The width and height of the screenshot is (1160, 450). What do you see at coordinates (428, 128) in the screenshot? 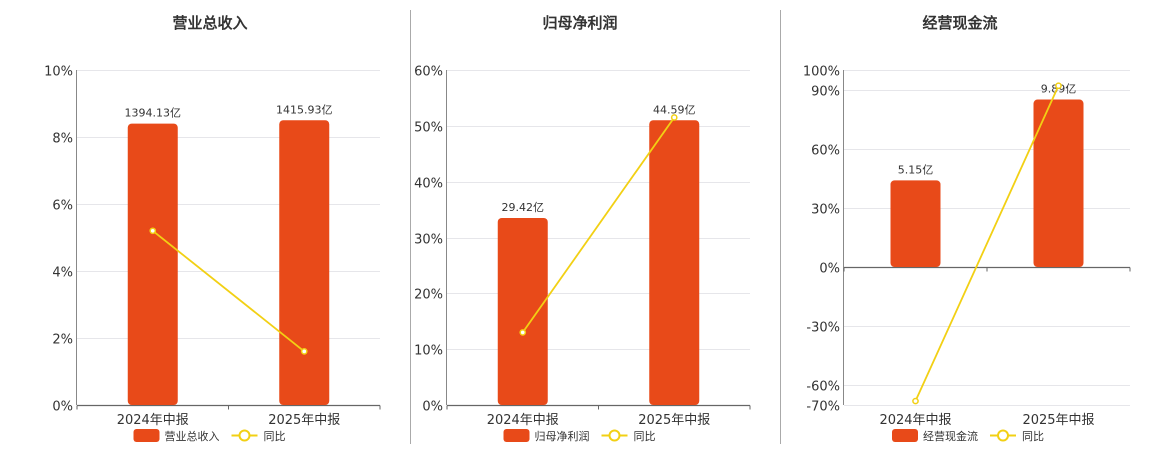
I see `y-tick-label: 50%` at bounding box center [428, 128].